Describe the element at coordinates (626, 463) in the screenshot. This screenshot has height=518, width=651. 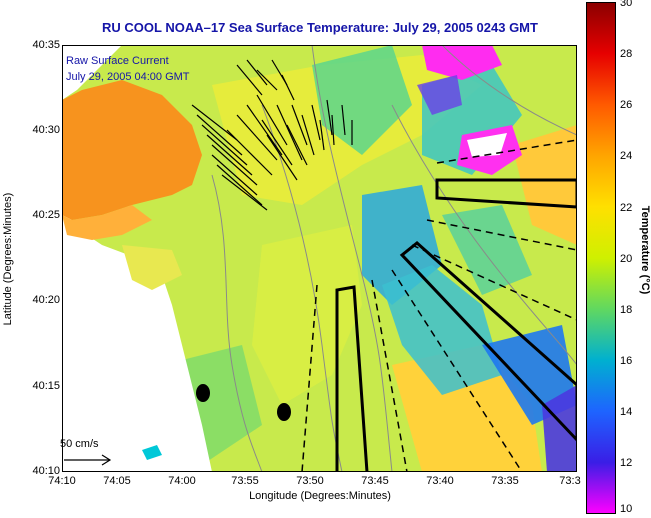
I see `colorbar-tick: 12` at that location.